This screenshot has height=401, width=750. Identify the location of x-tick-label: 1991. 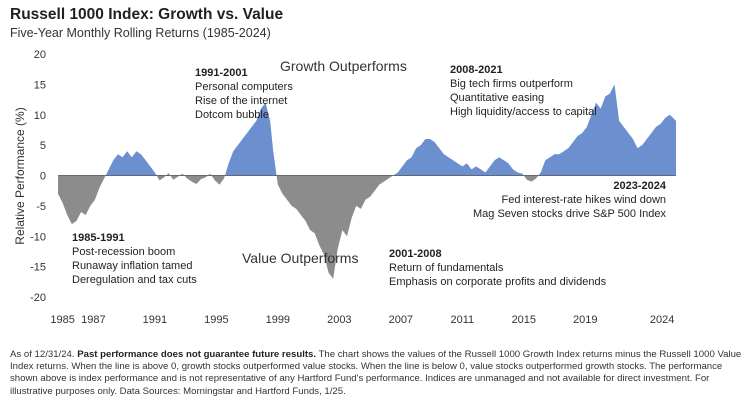
(155, 320).